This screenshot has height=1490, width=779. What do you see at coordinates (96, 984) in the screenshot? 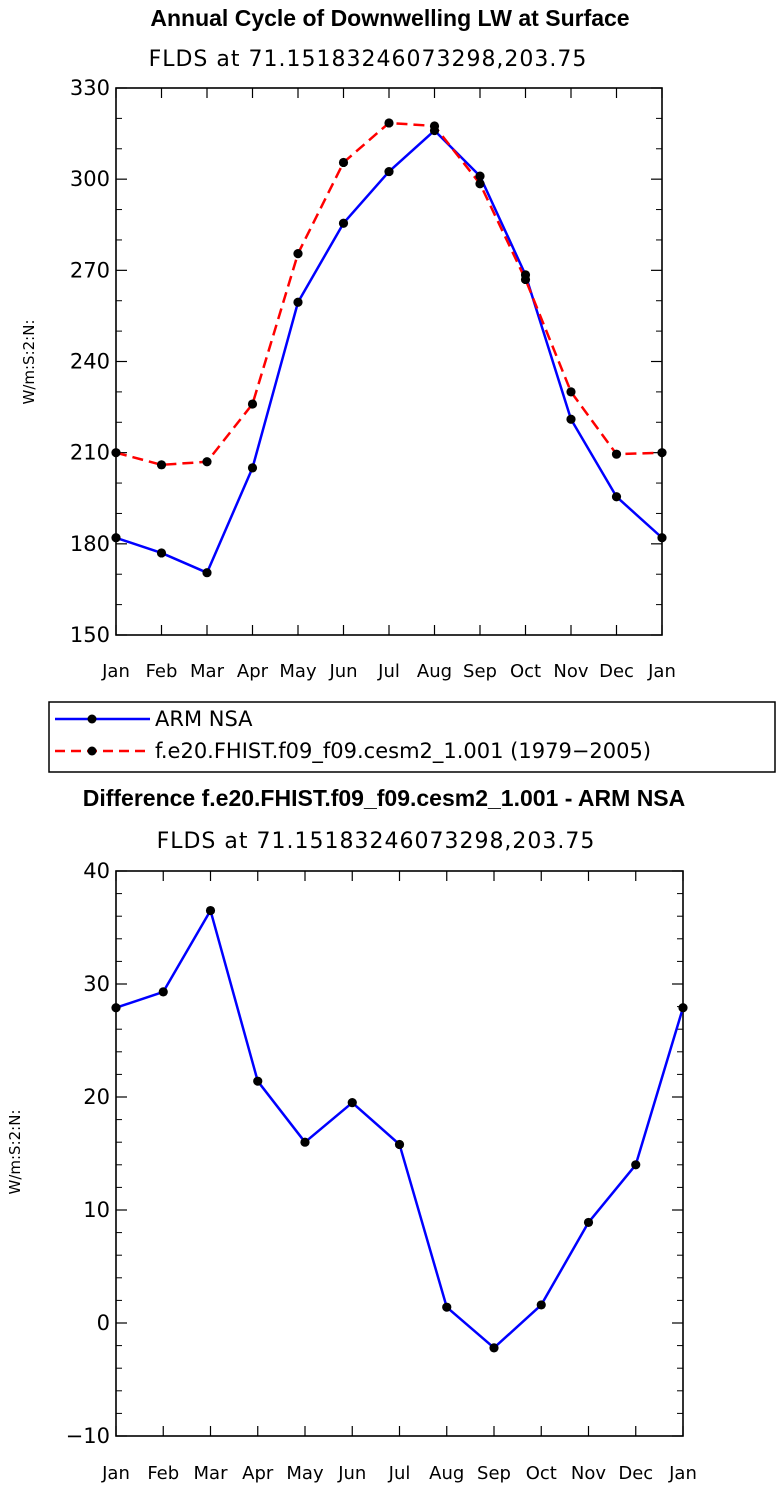
I see `y-tick-label: 30` at bounding box center [96, 984].